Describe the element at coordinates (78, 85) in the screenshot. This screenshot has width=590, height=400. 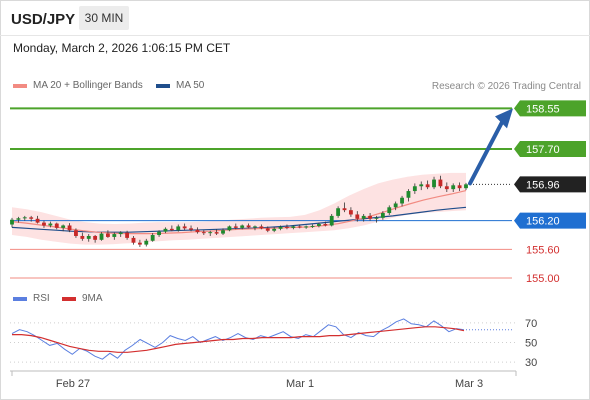
I see `legend-ma20: MA 20 + Bollinger Bands` at that location.